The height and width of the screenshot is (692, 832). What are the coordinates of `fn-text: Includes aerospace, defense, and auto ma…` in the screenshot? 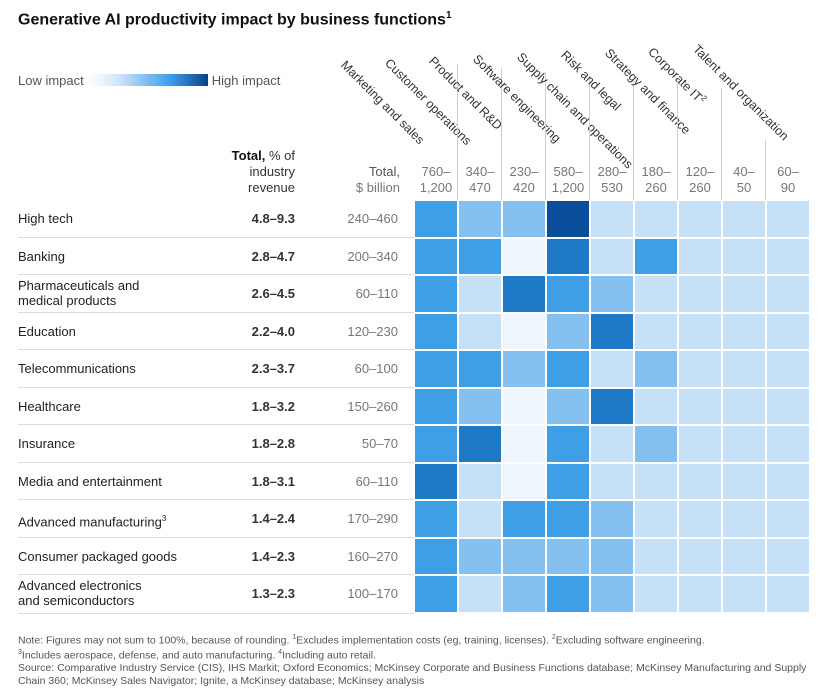 It's located at (150, 655).